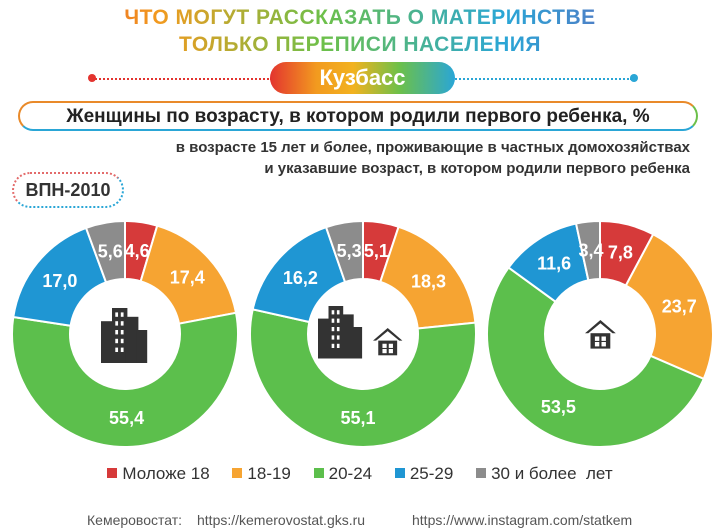 This screenshot has width=720, height=530. I want to click on donut-chart-2: 5,1 18,3 55,1 16,2 5,3, so click(363, 333).